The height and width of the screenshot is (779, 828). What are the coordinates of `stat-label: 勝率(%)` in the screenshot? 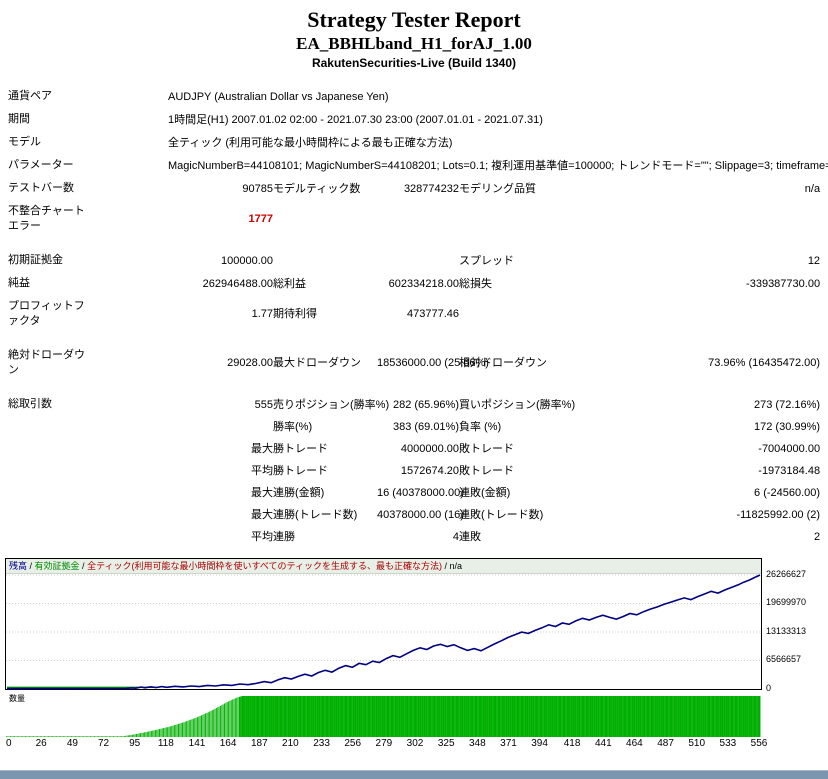 It's located at (293, 427).